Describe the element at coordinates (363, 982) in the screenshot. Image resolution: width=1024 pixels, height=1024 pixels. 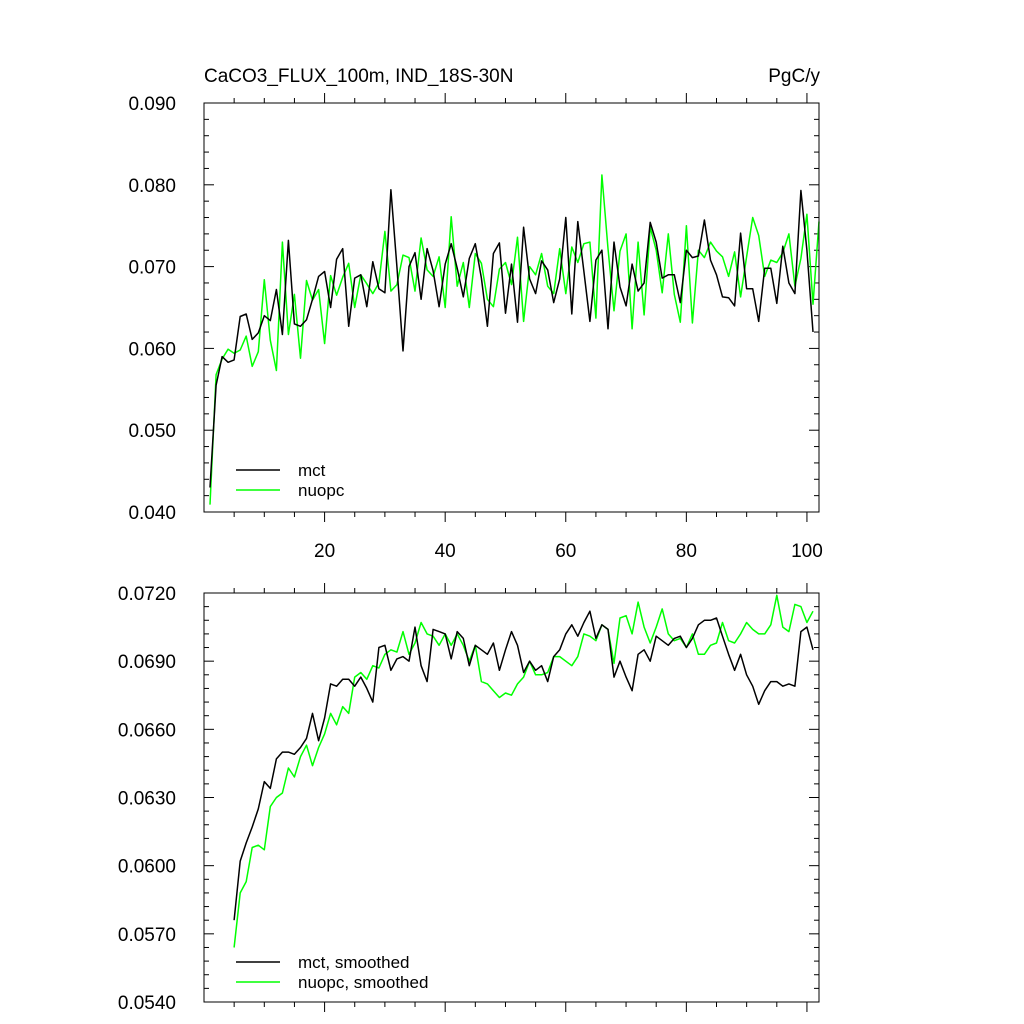
I see `legend-nuopc-smoothed-label: nuopc, smoothed` at that location.